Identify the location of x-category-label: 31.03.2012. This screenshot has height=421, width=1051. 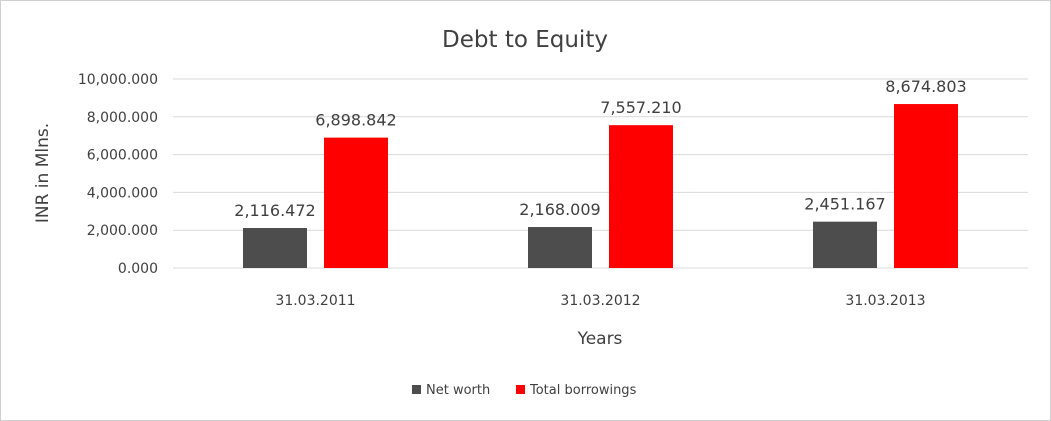
(600, 301).